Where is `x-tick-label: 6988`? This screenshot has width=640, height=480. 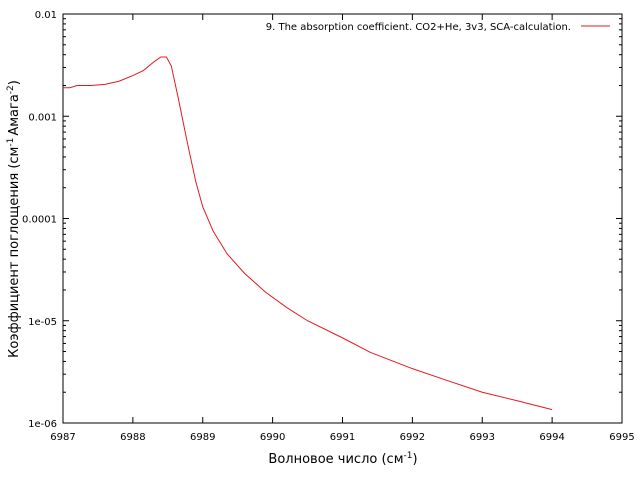 x-tick-label: 6988 is located at coordinates (132, 437).